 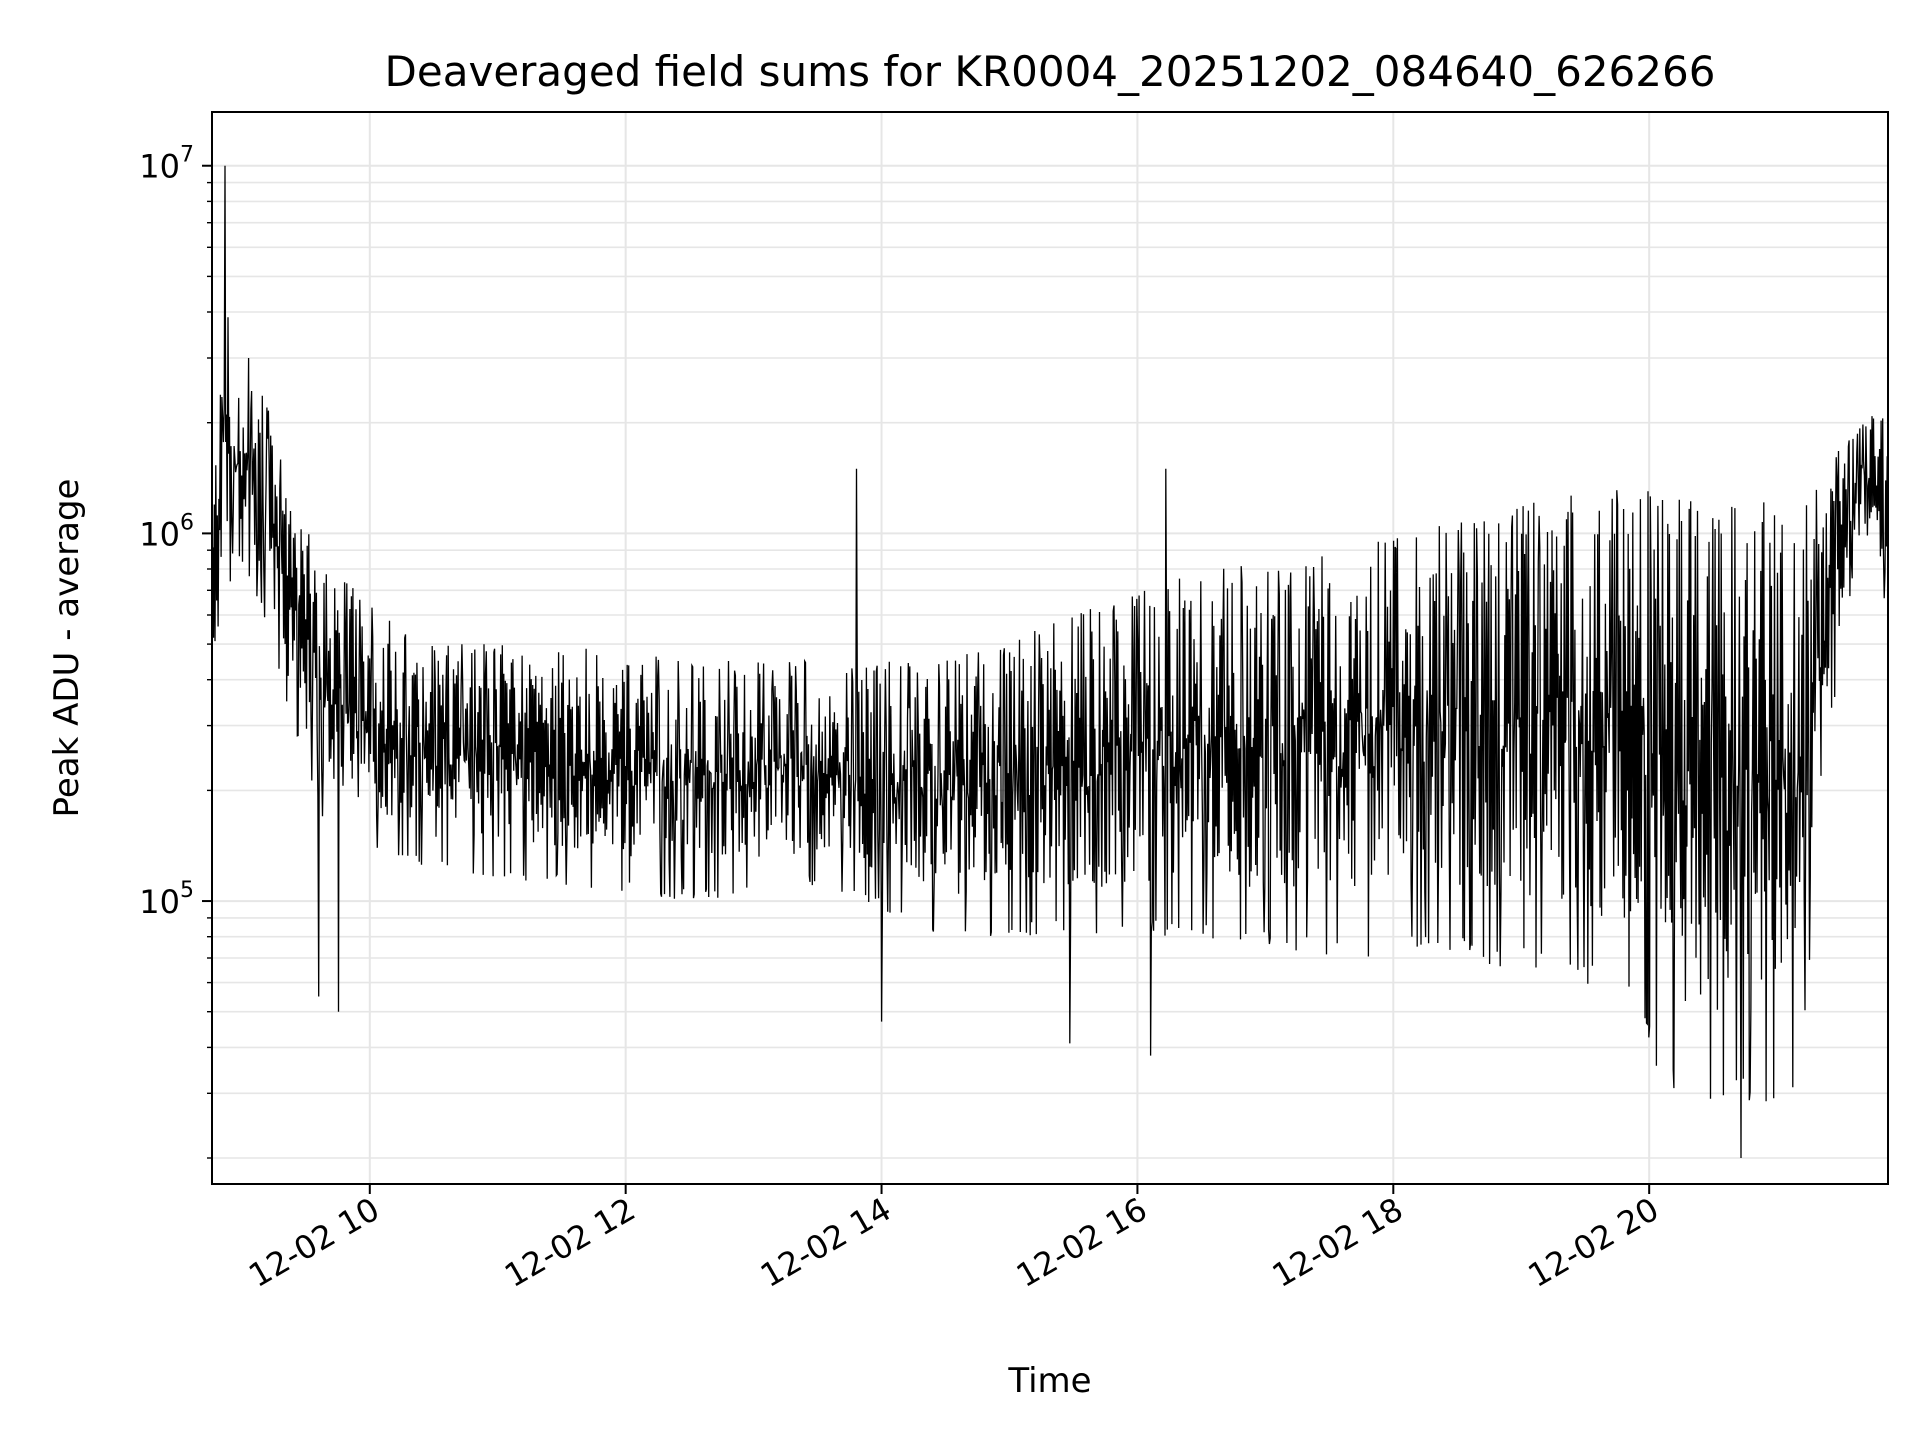 What do you see at coordinates (166, 164) in the screenshot?
I see `y-tick-label: 10⁷` at bounding box center [166, 164].